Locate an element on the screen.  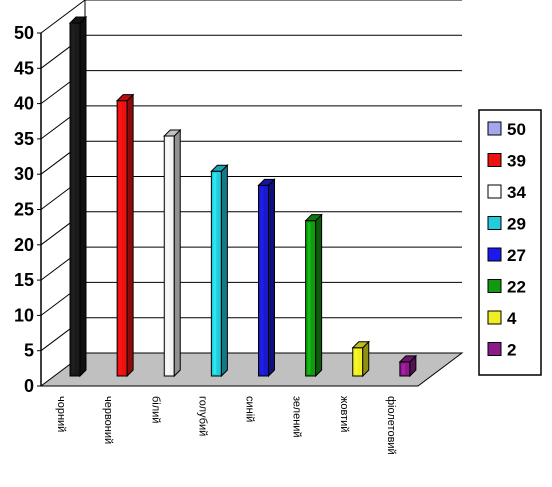
y-tick-label: 30 is located at coordinates (24, 174).